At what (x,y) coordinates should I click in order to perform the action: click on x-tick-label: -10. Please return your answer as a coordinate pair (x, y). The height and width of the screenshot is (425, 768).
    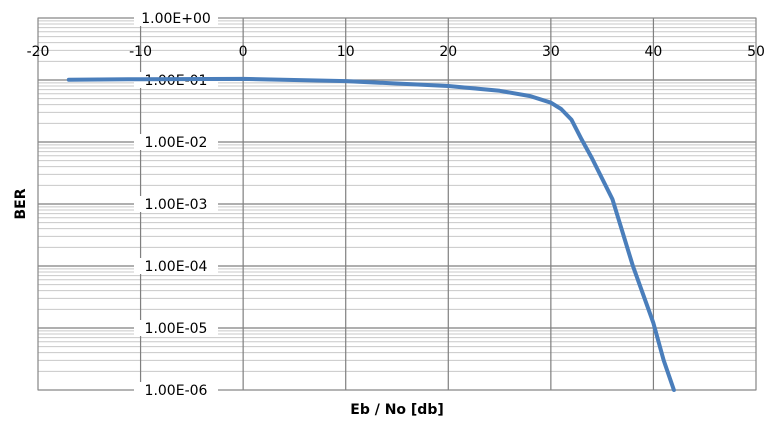
    Looking at the image, I should click on (140, 52).